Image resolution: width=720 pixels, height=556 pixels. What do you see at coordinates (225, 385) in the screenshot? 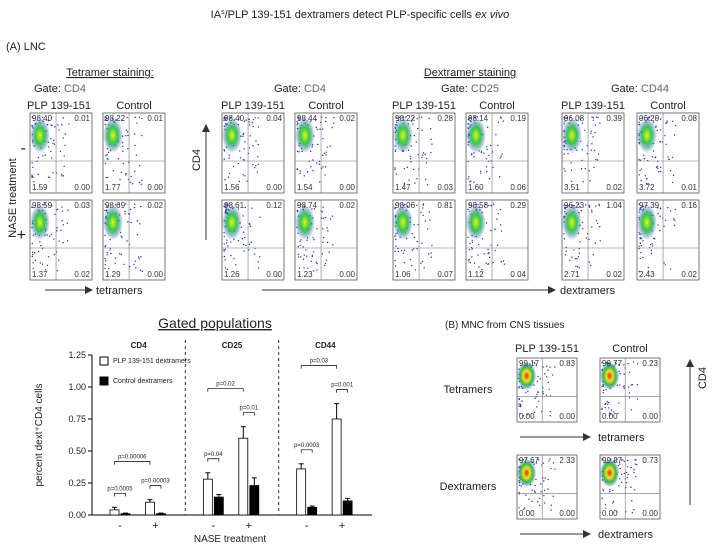
I see `p-value: p=0.02` at bounding box center [225, 385].